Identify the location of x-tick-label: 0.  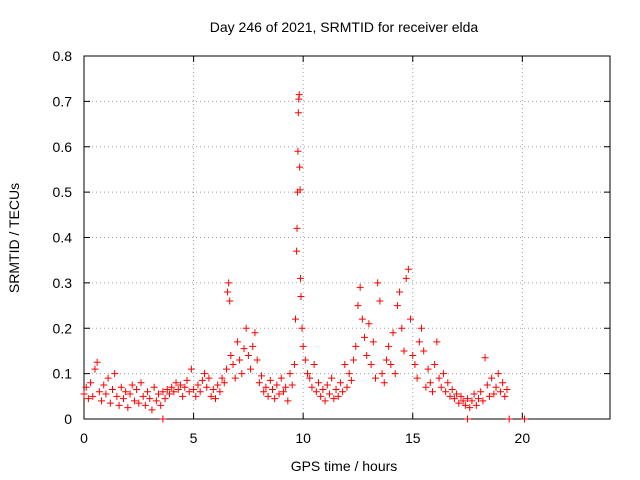
(84, 438).